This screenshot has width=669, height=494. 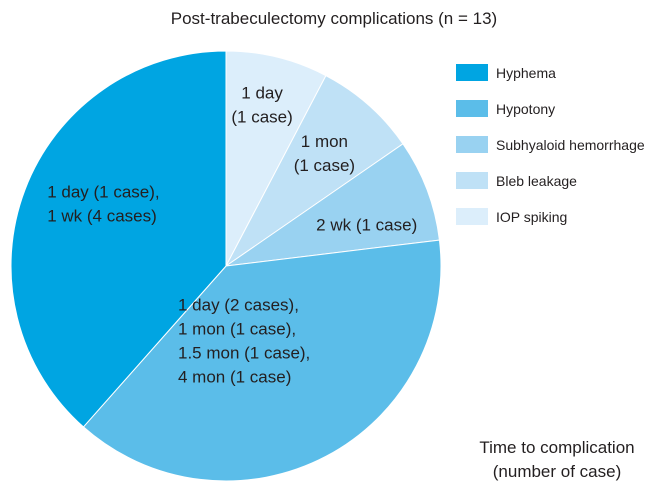 I want to click on slice-label-line: 1.5 mon (1 case),, so click(x=244, y=353).